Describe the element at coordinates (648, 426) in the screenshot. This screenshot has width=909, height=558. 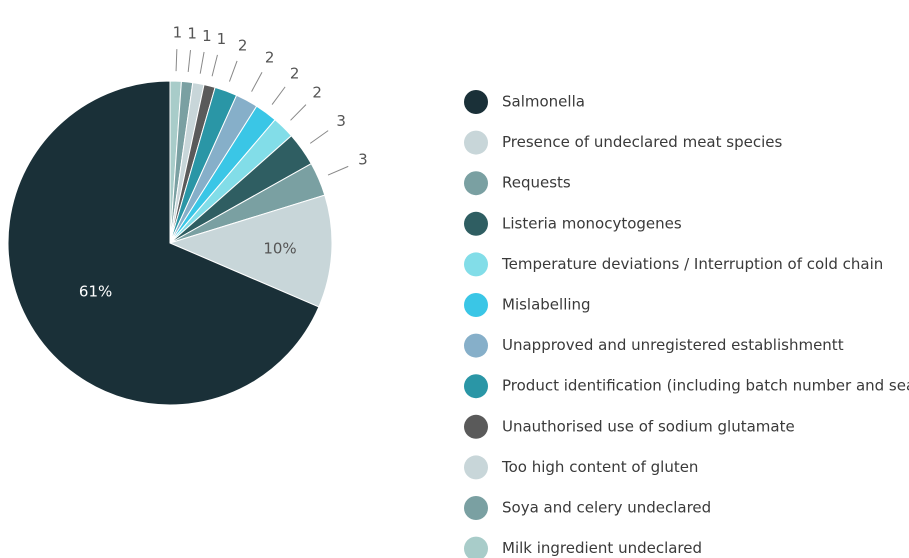
I see `legend-label: Unauthorised use of sodium glutamate` at that location.